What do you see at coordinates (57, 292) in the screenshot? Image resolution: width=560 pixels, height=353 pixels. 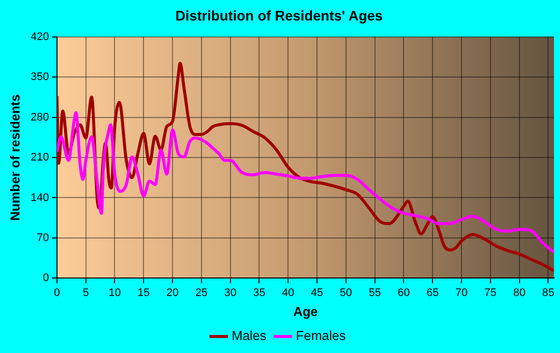 I see `x-tick-label: 0` at bounding box center [57, 292].